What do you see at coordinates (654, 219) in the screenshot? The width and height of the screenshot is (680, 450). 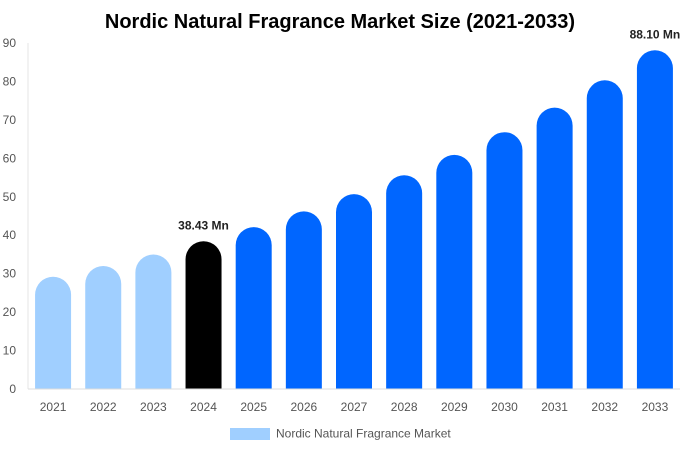 I see `bar-2033` at bounding box center [654, 219].